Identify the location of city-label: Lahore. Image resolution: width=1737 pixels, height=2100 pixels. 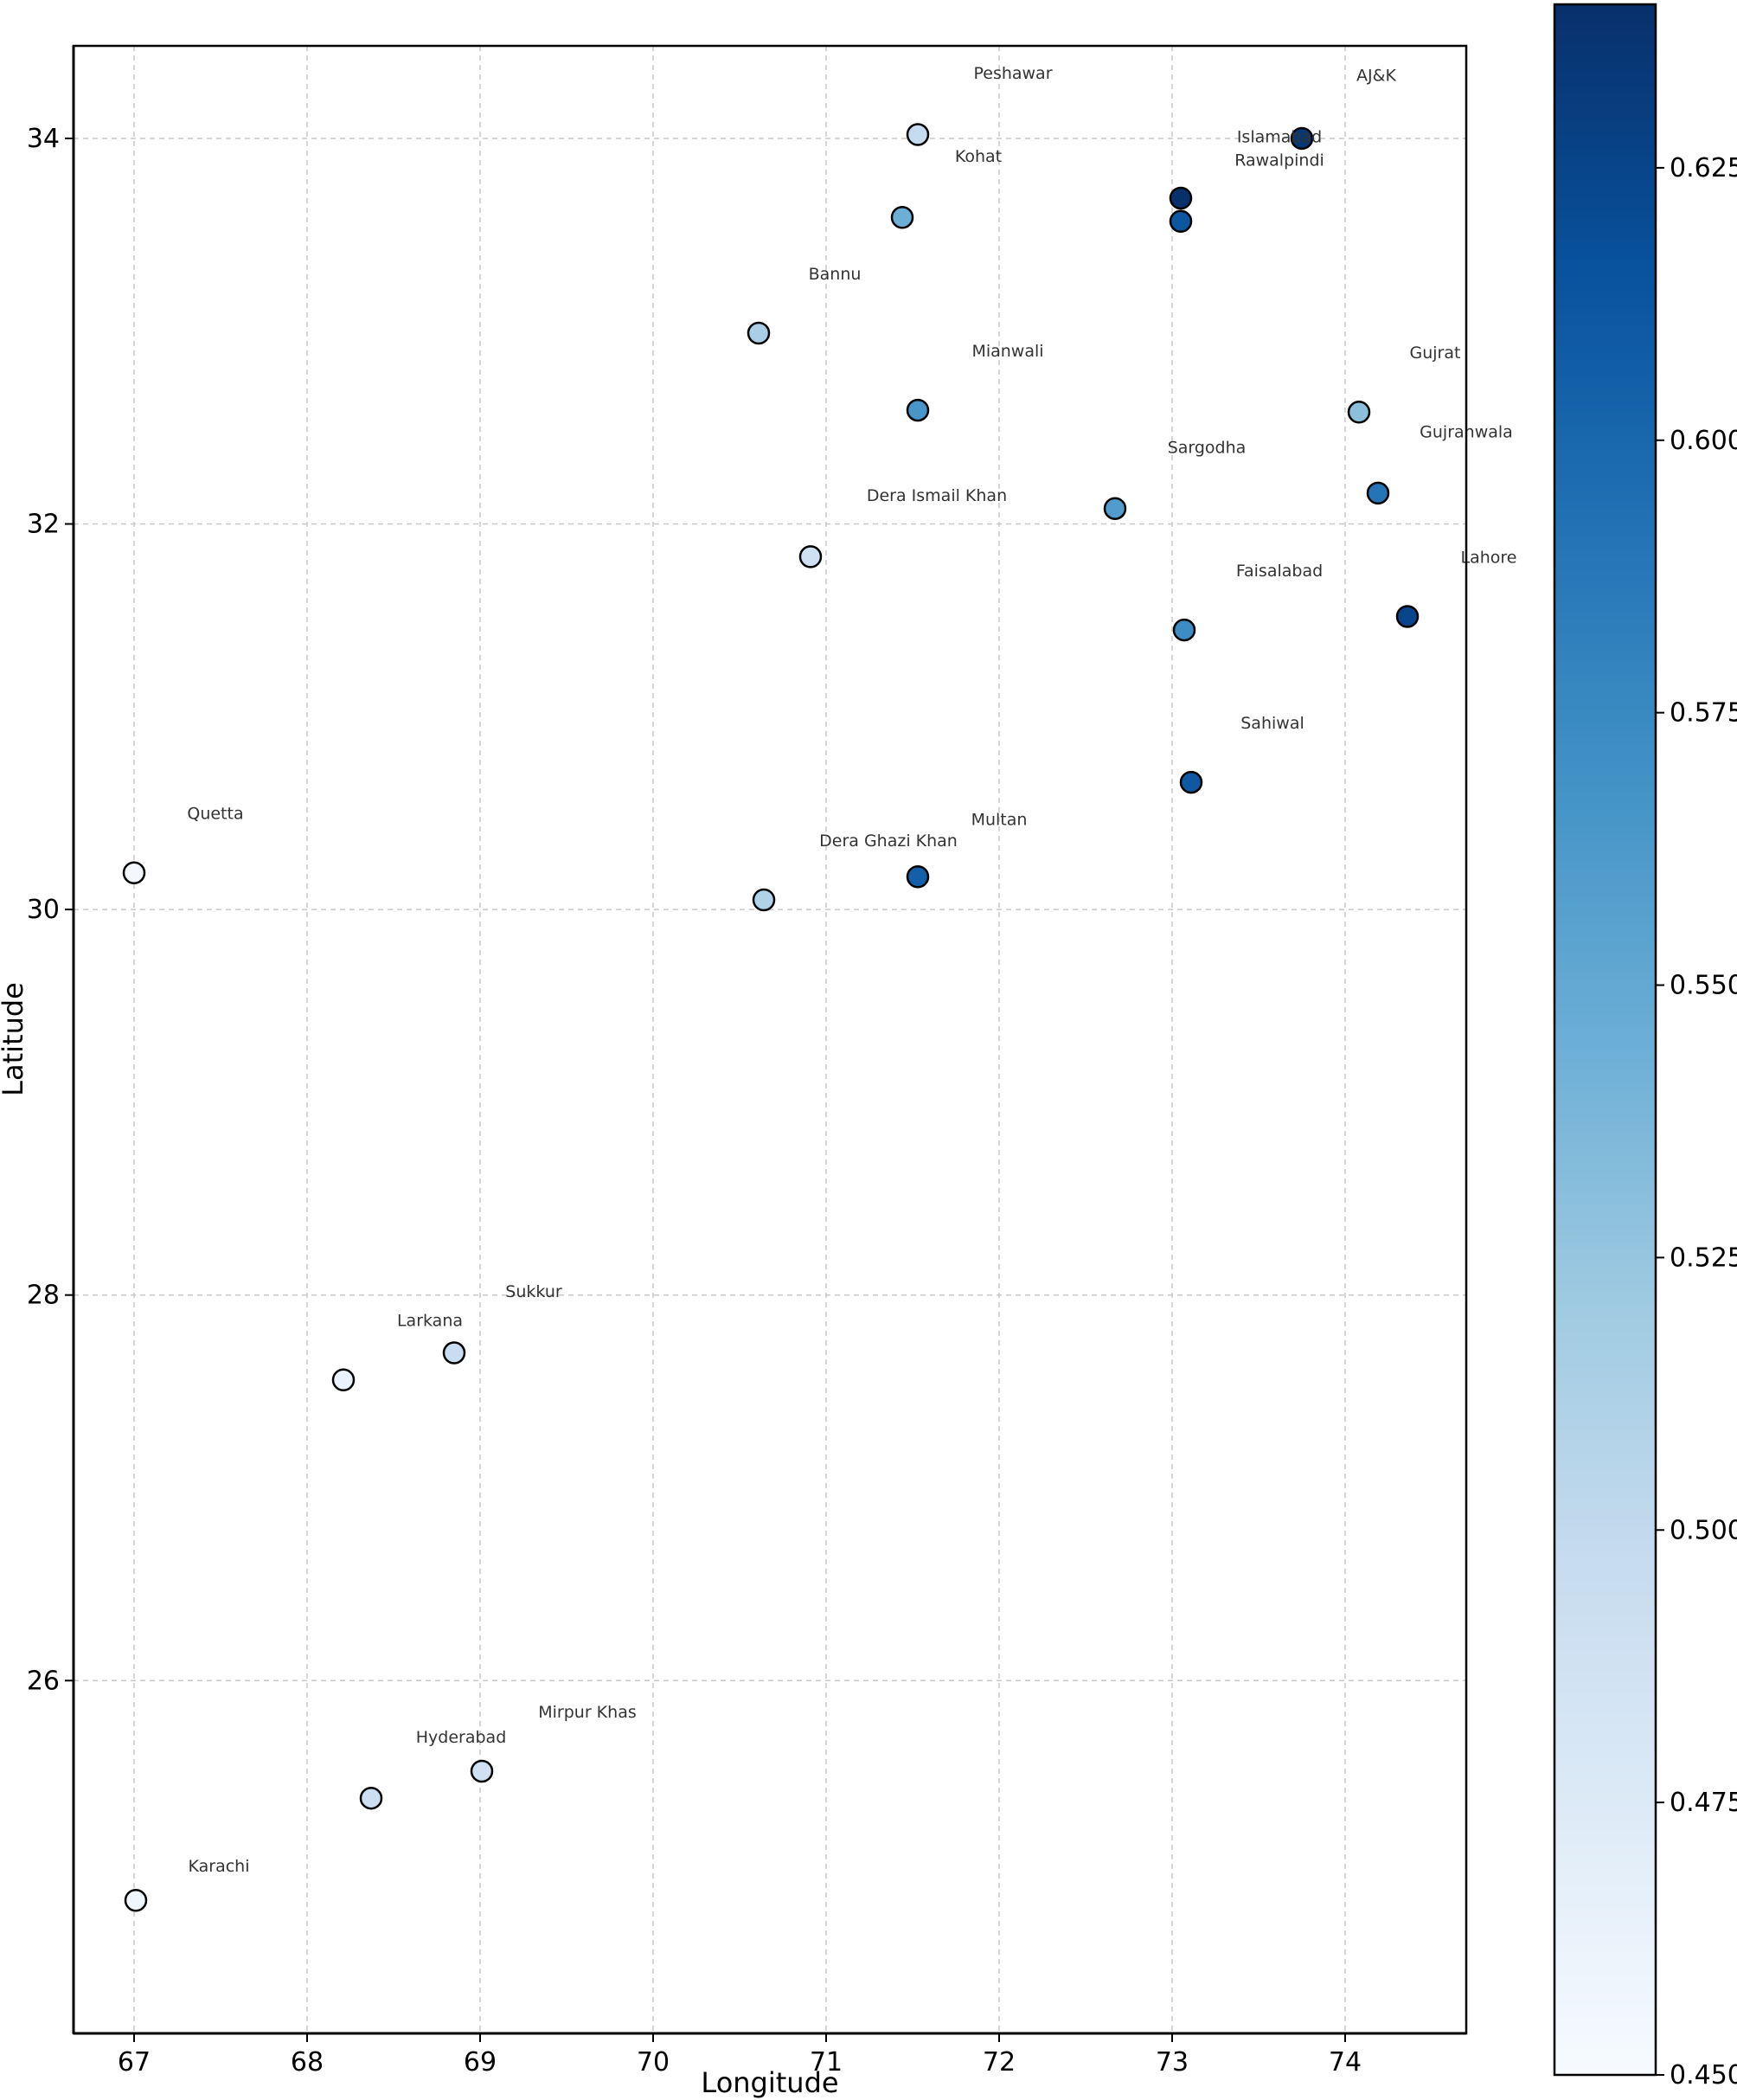
(1489, 557).